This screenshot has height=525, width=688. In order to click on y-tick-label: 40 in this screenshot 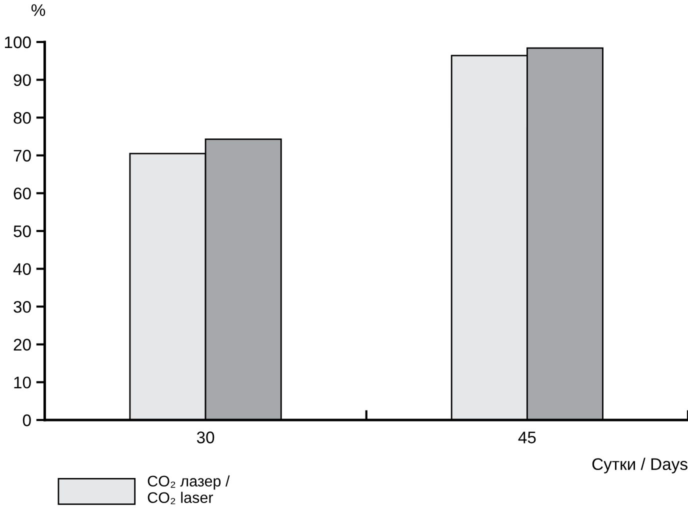, I will do `click(22, 269)`.